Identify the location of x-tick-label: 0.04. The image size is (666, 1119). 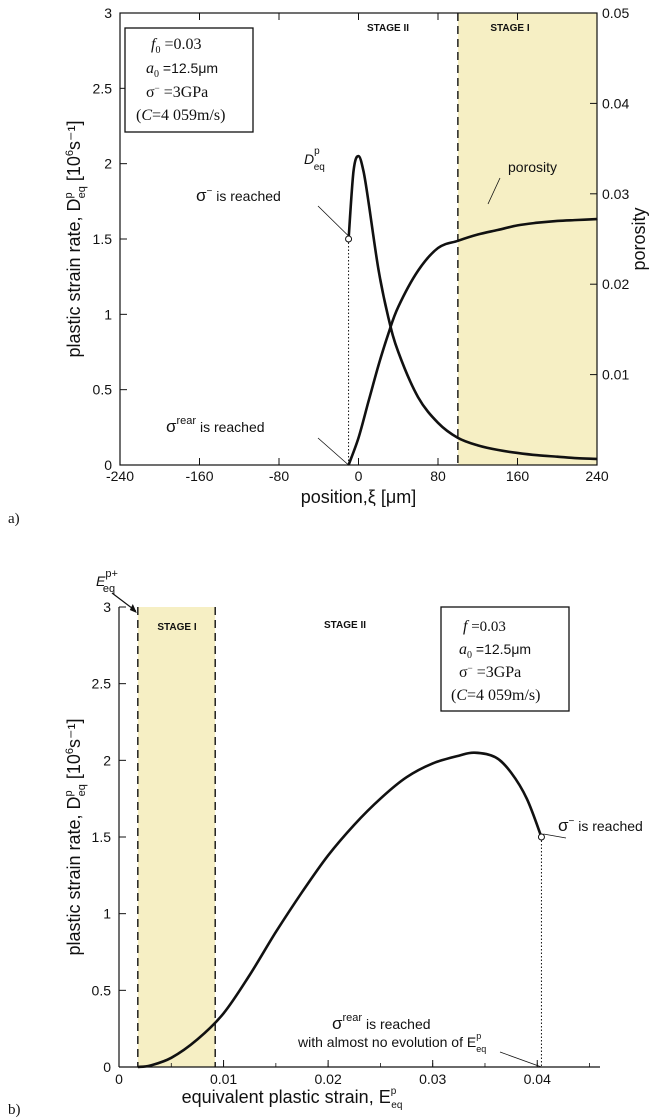
(537, 1079).